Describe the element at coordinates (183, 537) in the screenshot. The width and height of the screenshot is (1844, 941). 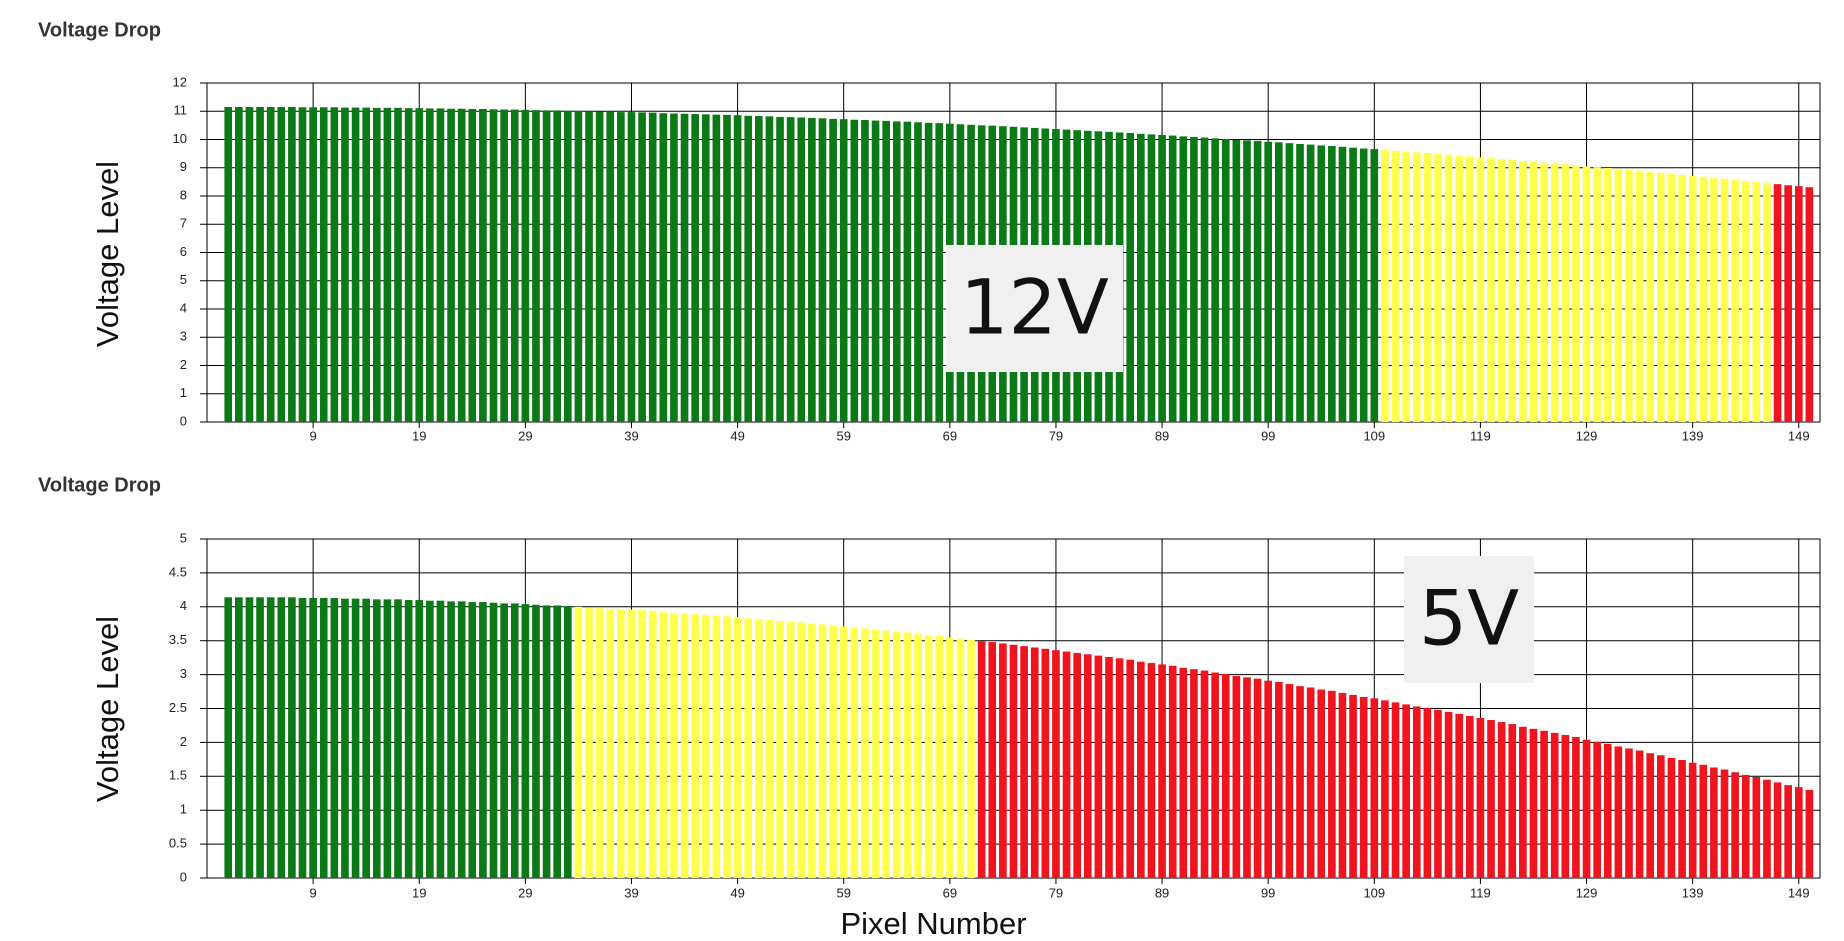
I see `y-tick-label: 5` at that location.